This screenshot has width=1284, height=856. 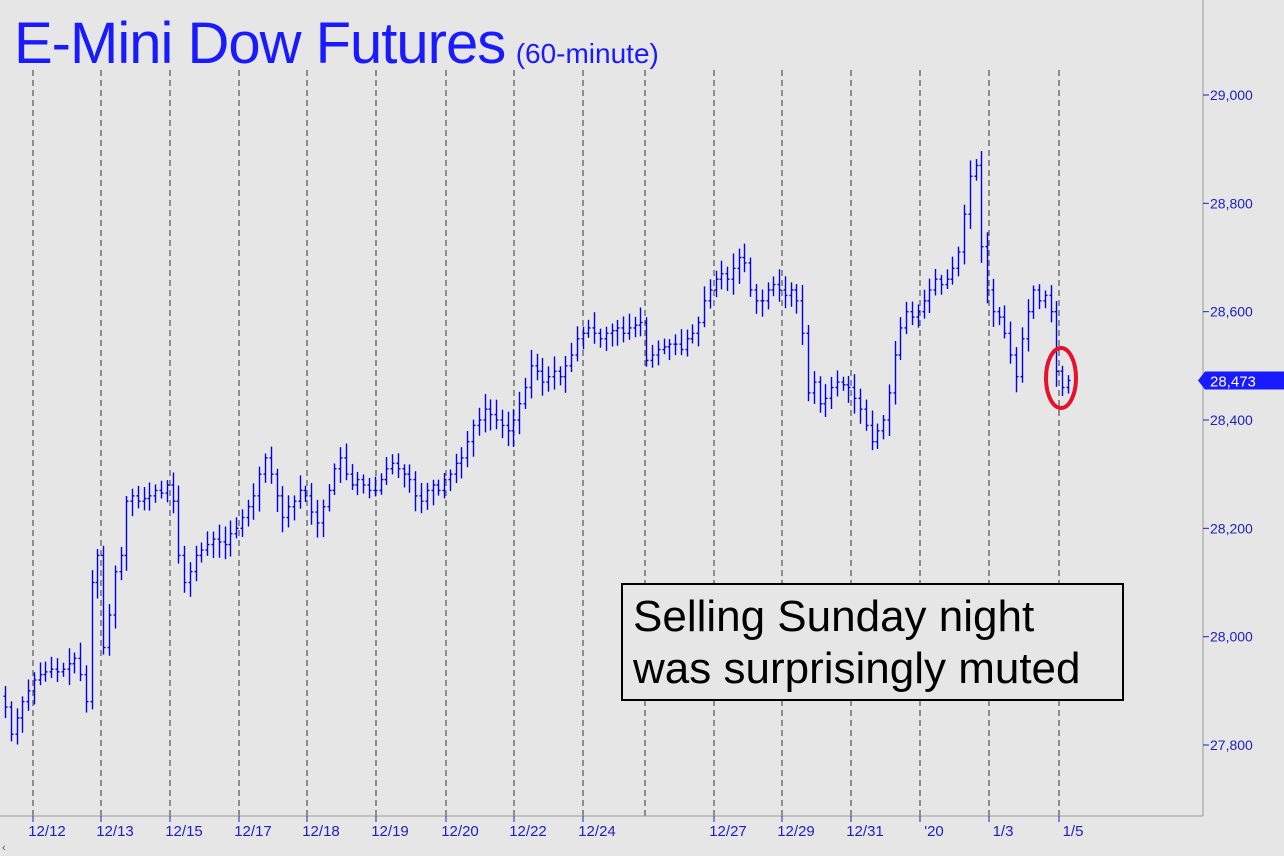 What do you see at coordinates (1231, 528) in the screenshot?
I see `y-tick-label: 28,200` at bounding box center [1231, 528].